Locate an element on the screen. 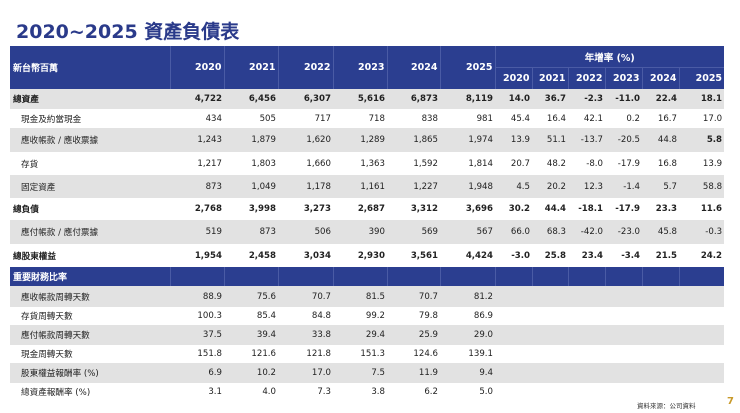  year-header: 2020 is located at coordinates (196, 67).